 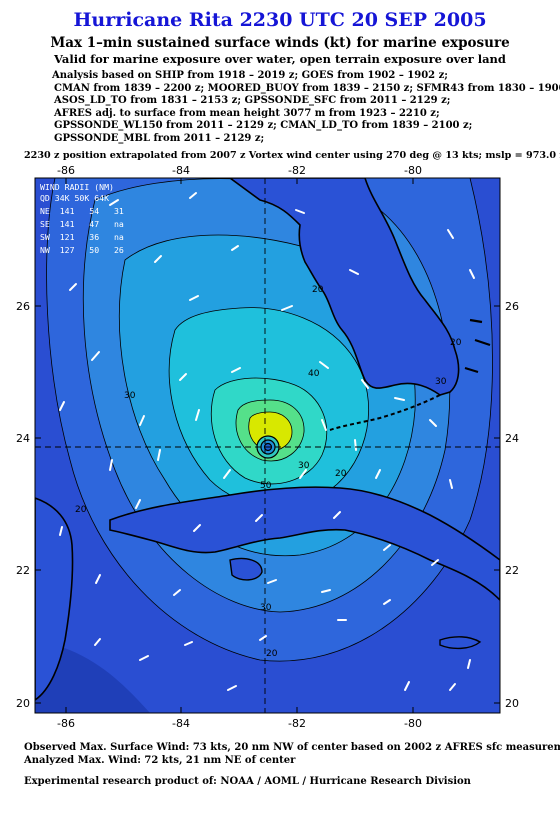 I want to click on wind-radii-header: WIND RADII (NM), so click(x=77, y=187).